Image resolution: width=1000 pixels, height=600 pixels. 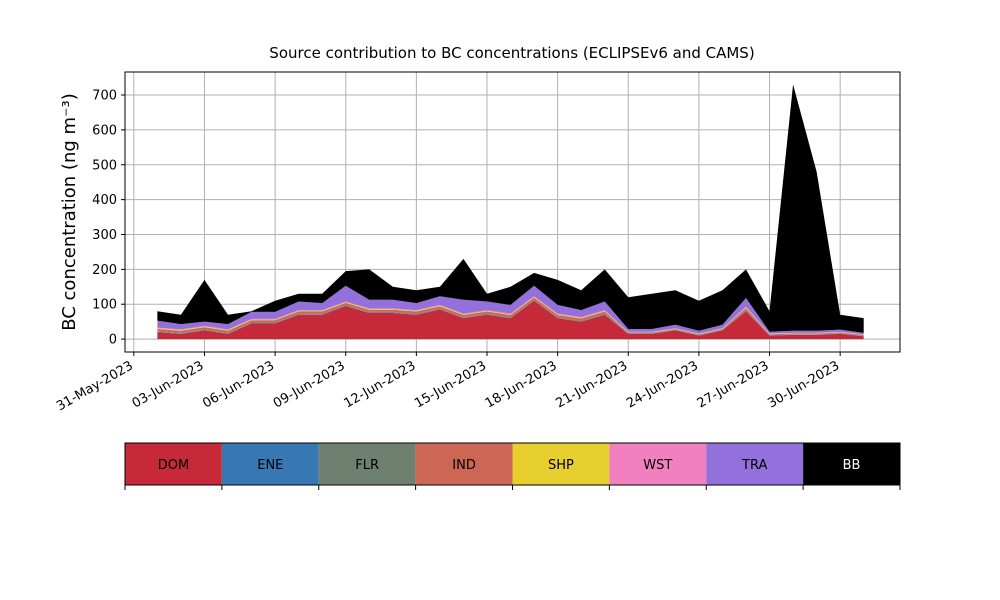 I want to click on legend-frame, so click(x=512, y=464).